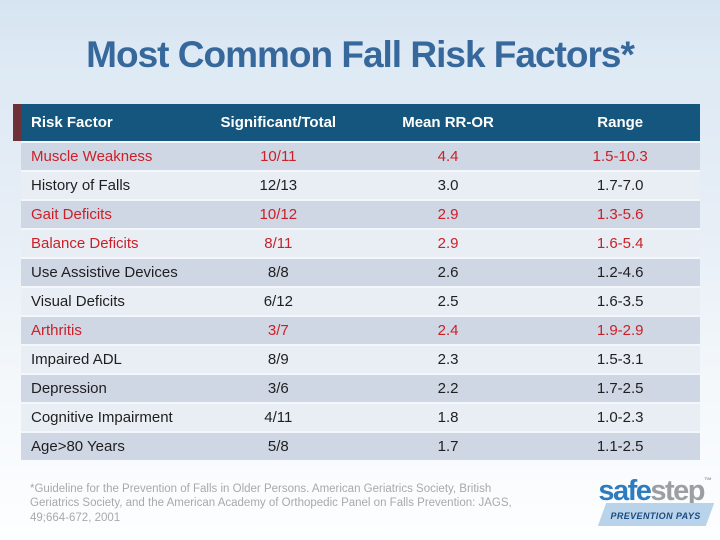 The width and height of the screenshot is (720, 540). Describe the element at coordinates (620, 122) in the screenshot. I see `column-header-range: Range` at that location.